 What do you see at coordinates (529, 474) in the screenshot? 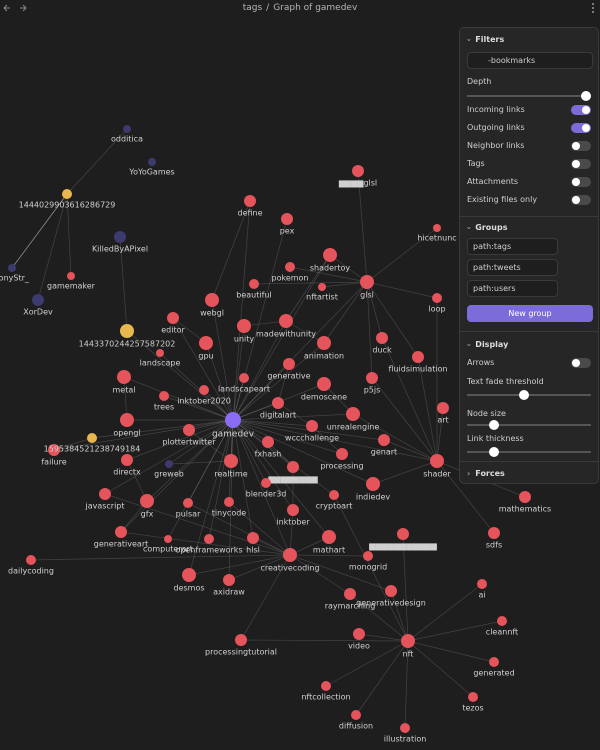
I see `section-header: Forces` at bounding box center [529, 474].